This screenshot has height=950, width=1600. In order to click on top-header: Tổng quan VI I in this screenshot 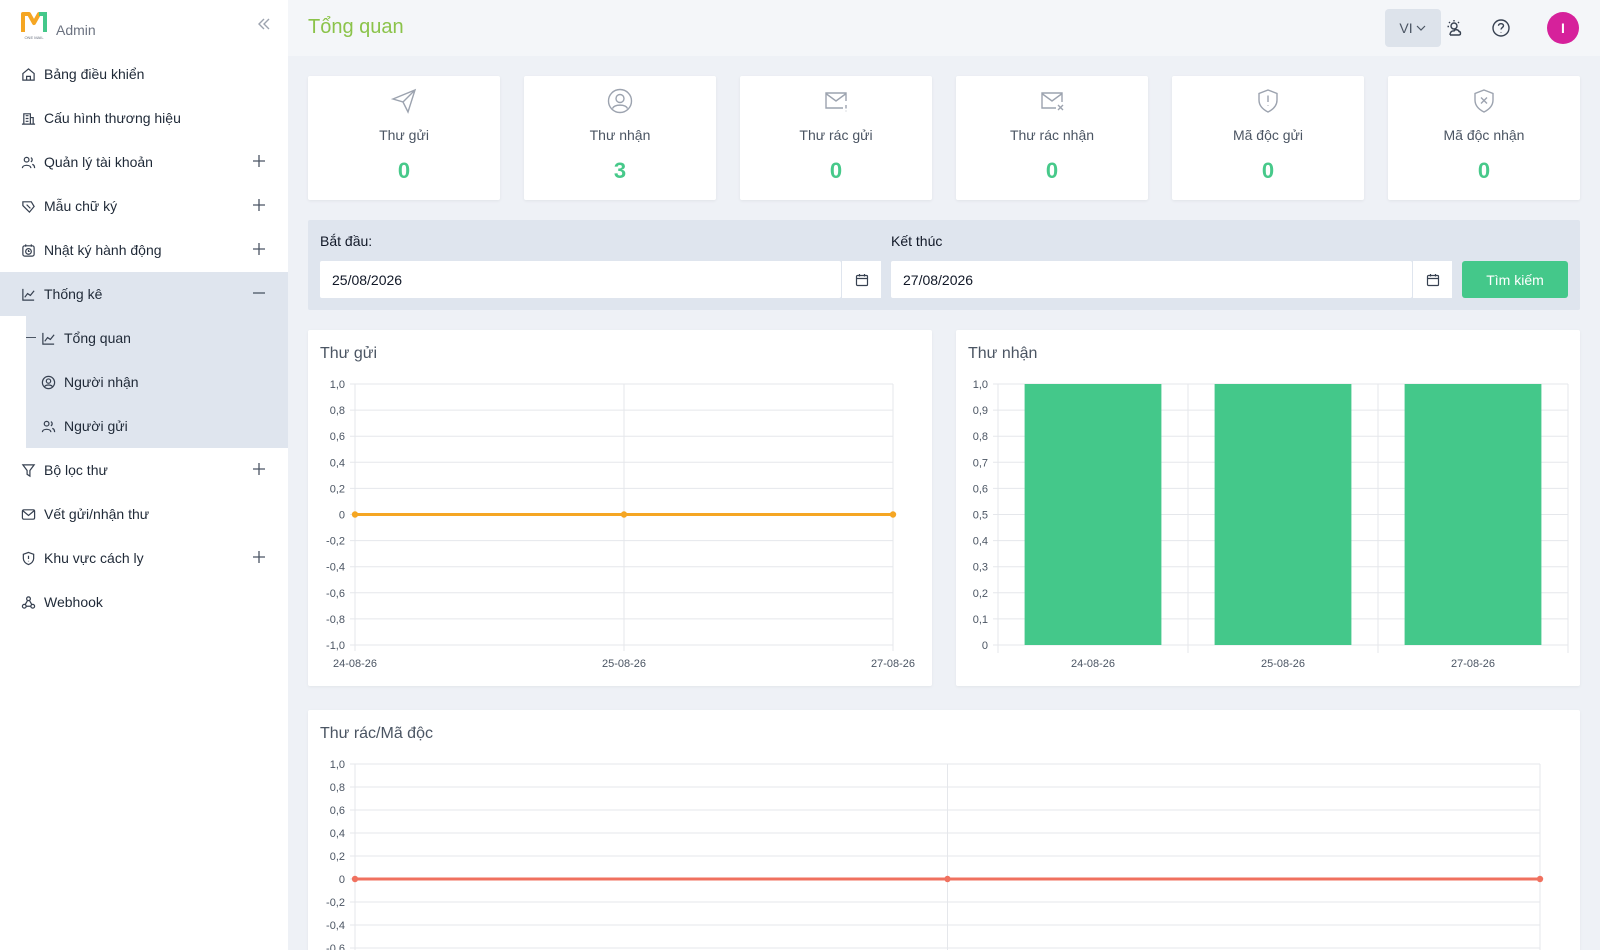, I will do `click(944, 28)`.